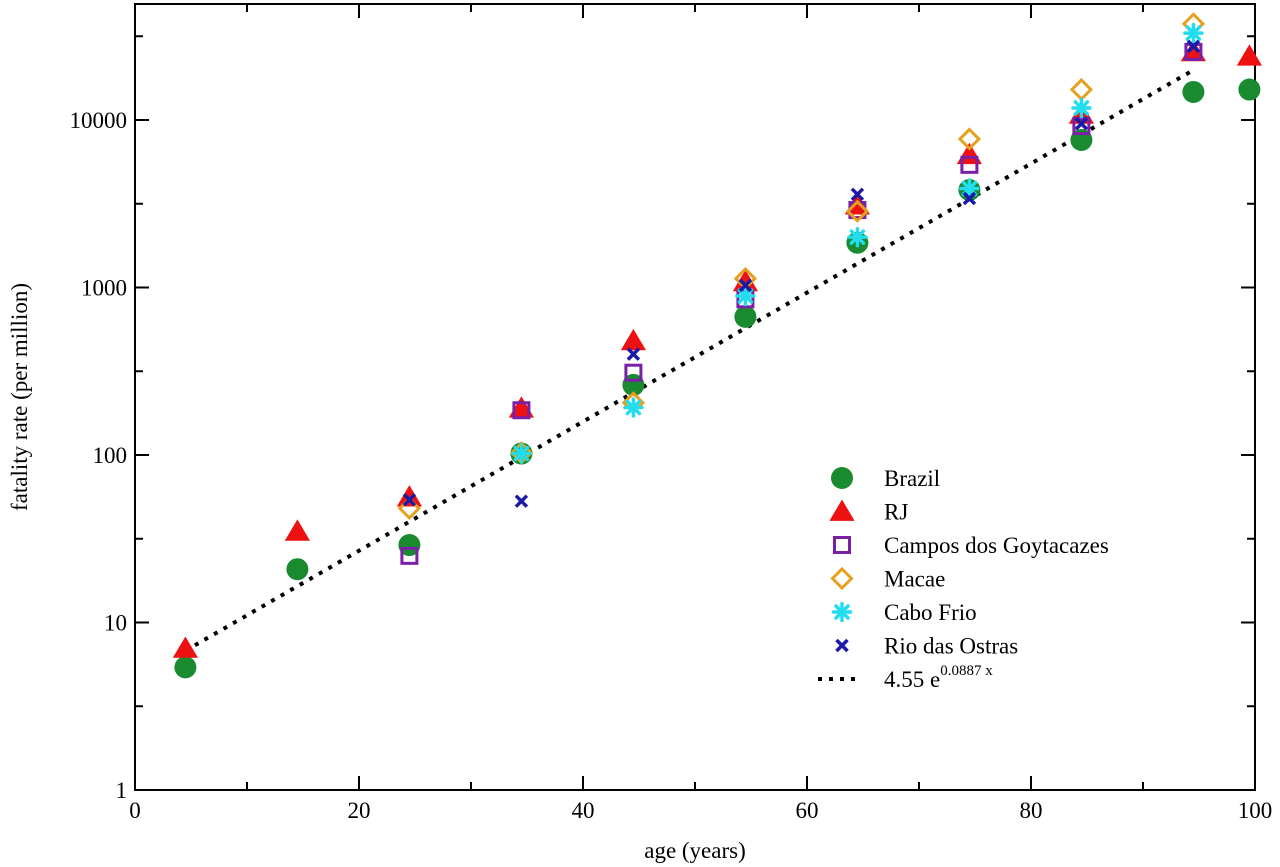  What do you see at coordinates (996, 545) in the screenshot?
I see `legend-label: Campos dos Goytacazes` at bounding box center [996, 545].